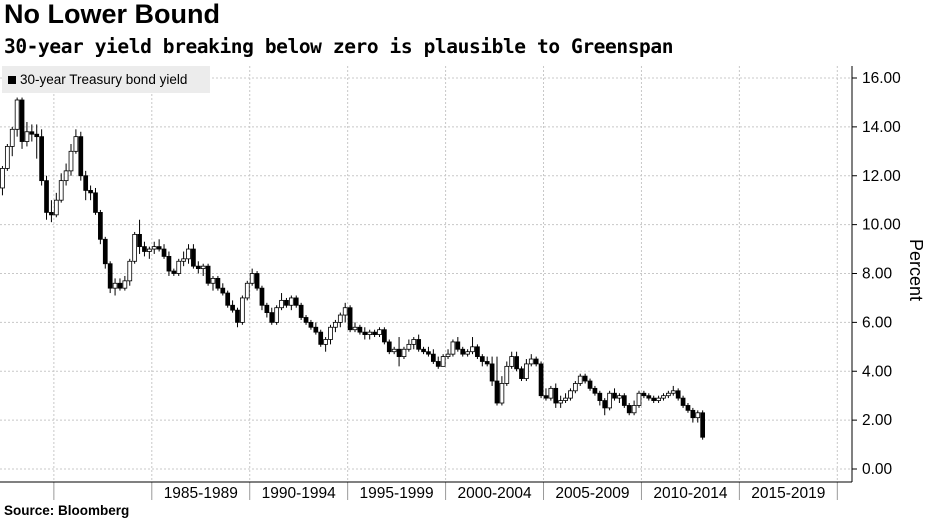  I want to click on y-tick-label: 0.00, so click(877, 469).